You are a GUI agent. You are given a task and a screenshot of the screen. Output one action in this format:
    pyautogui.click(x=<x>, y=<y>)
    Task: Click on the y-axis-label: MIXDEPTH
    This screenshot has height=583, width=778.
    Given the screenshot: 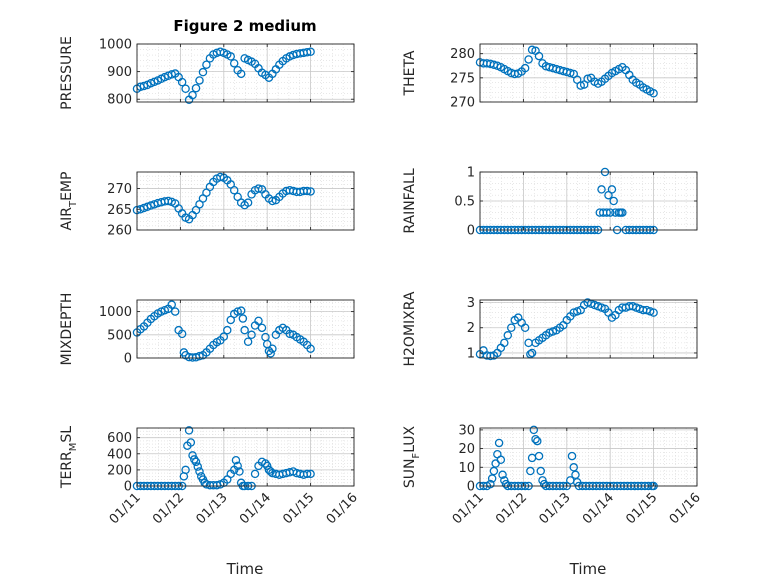 What is the action you would take?
    pyautogui.click(x=67, y=329)
    